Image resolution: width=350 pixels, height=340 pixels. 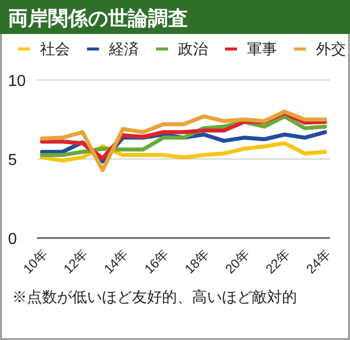 I want to click on y-tick-label: 5, so click(x=12, y=160).